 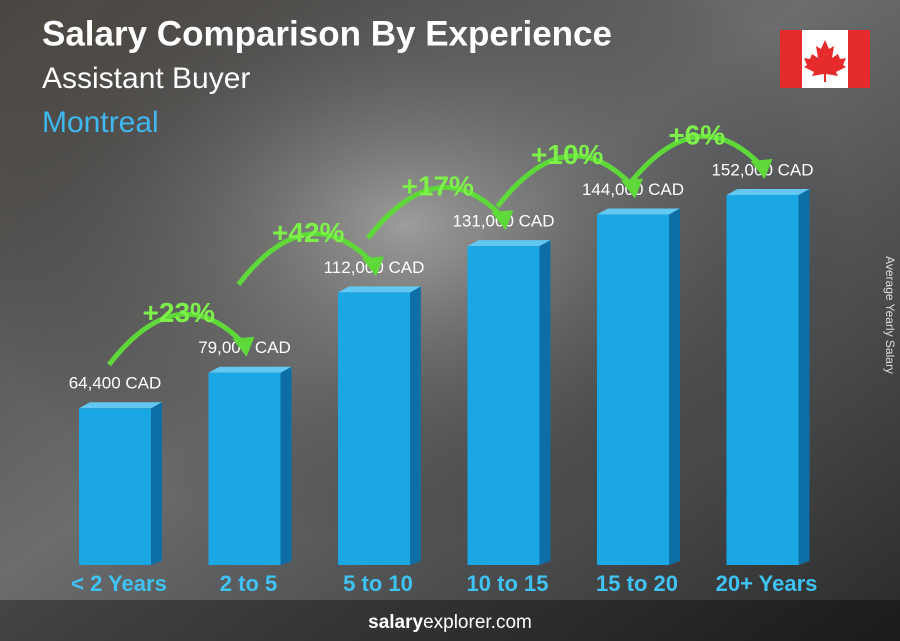 What do you see at coordinates (146, 78) in the screenshot?
I see `subtitle: Assistant Buyer` at bounding box center [146, 78].